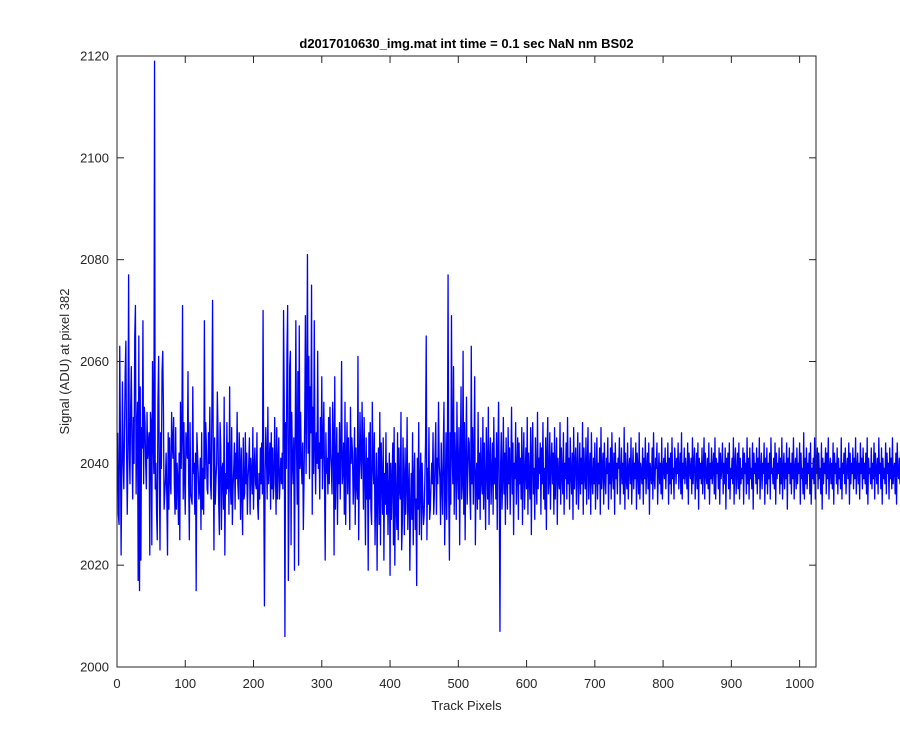  What do you see at coordinates (458, 683) in the screenshot?
I see `x-tick-label: 500` at bounding box center [458, 683].